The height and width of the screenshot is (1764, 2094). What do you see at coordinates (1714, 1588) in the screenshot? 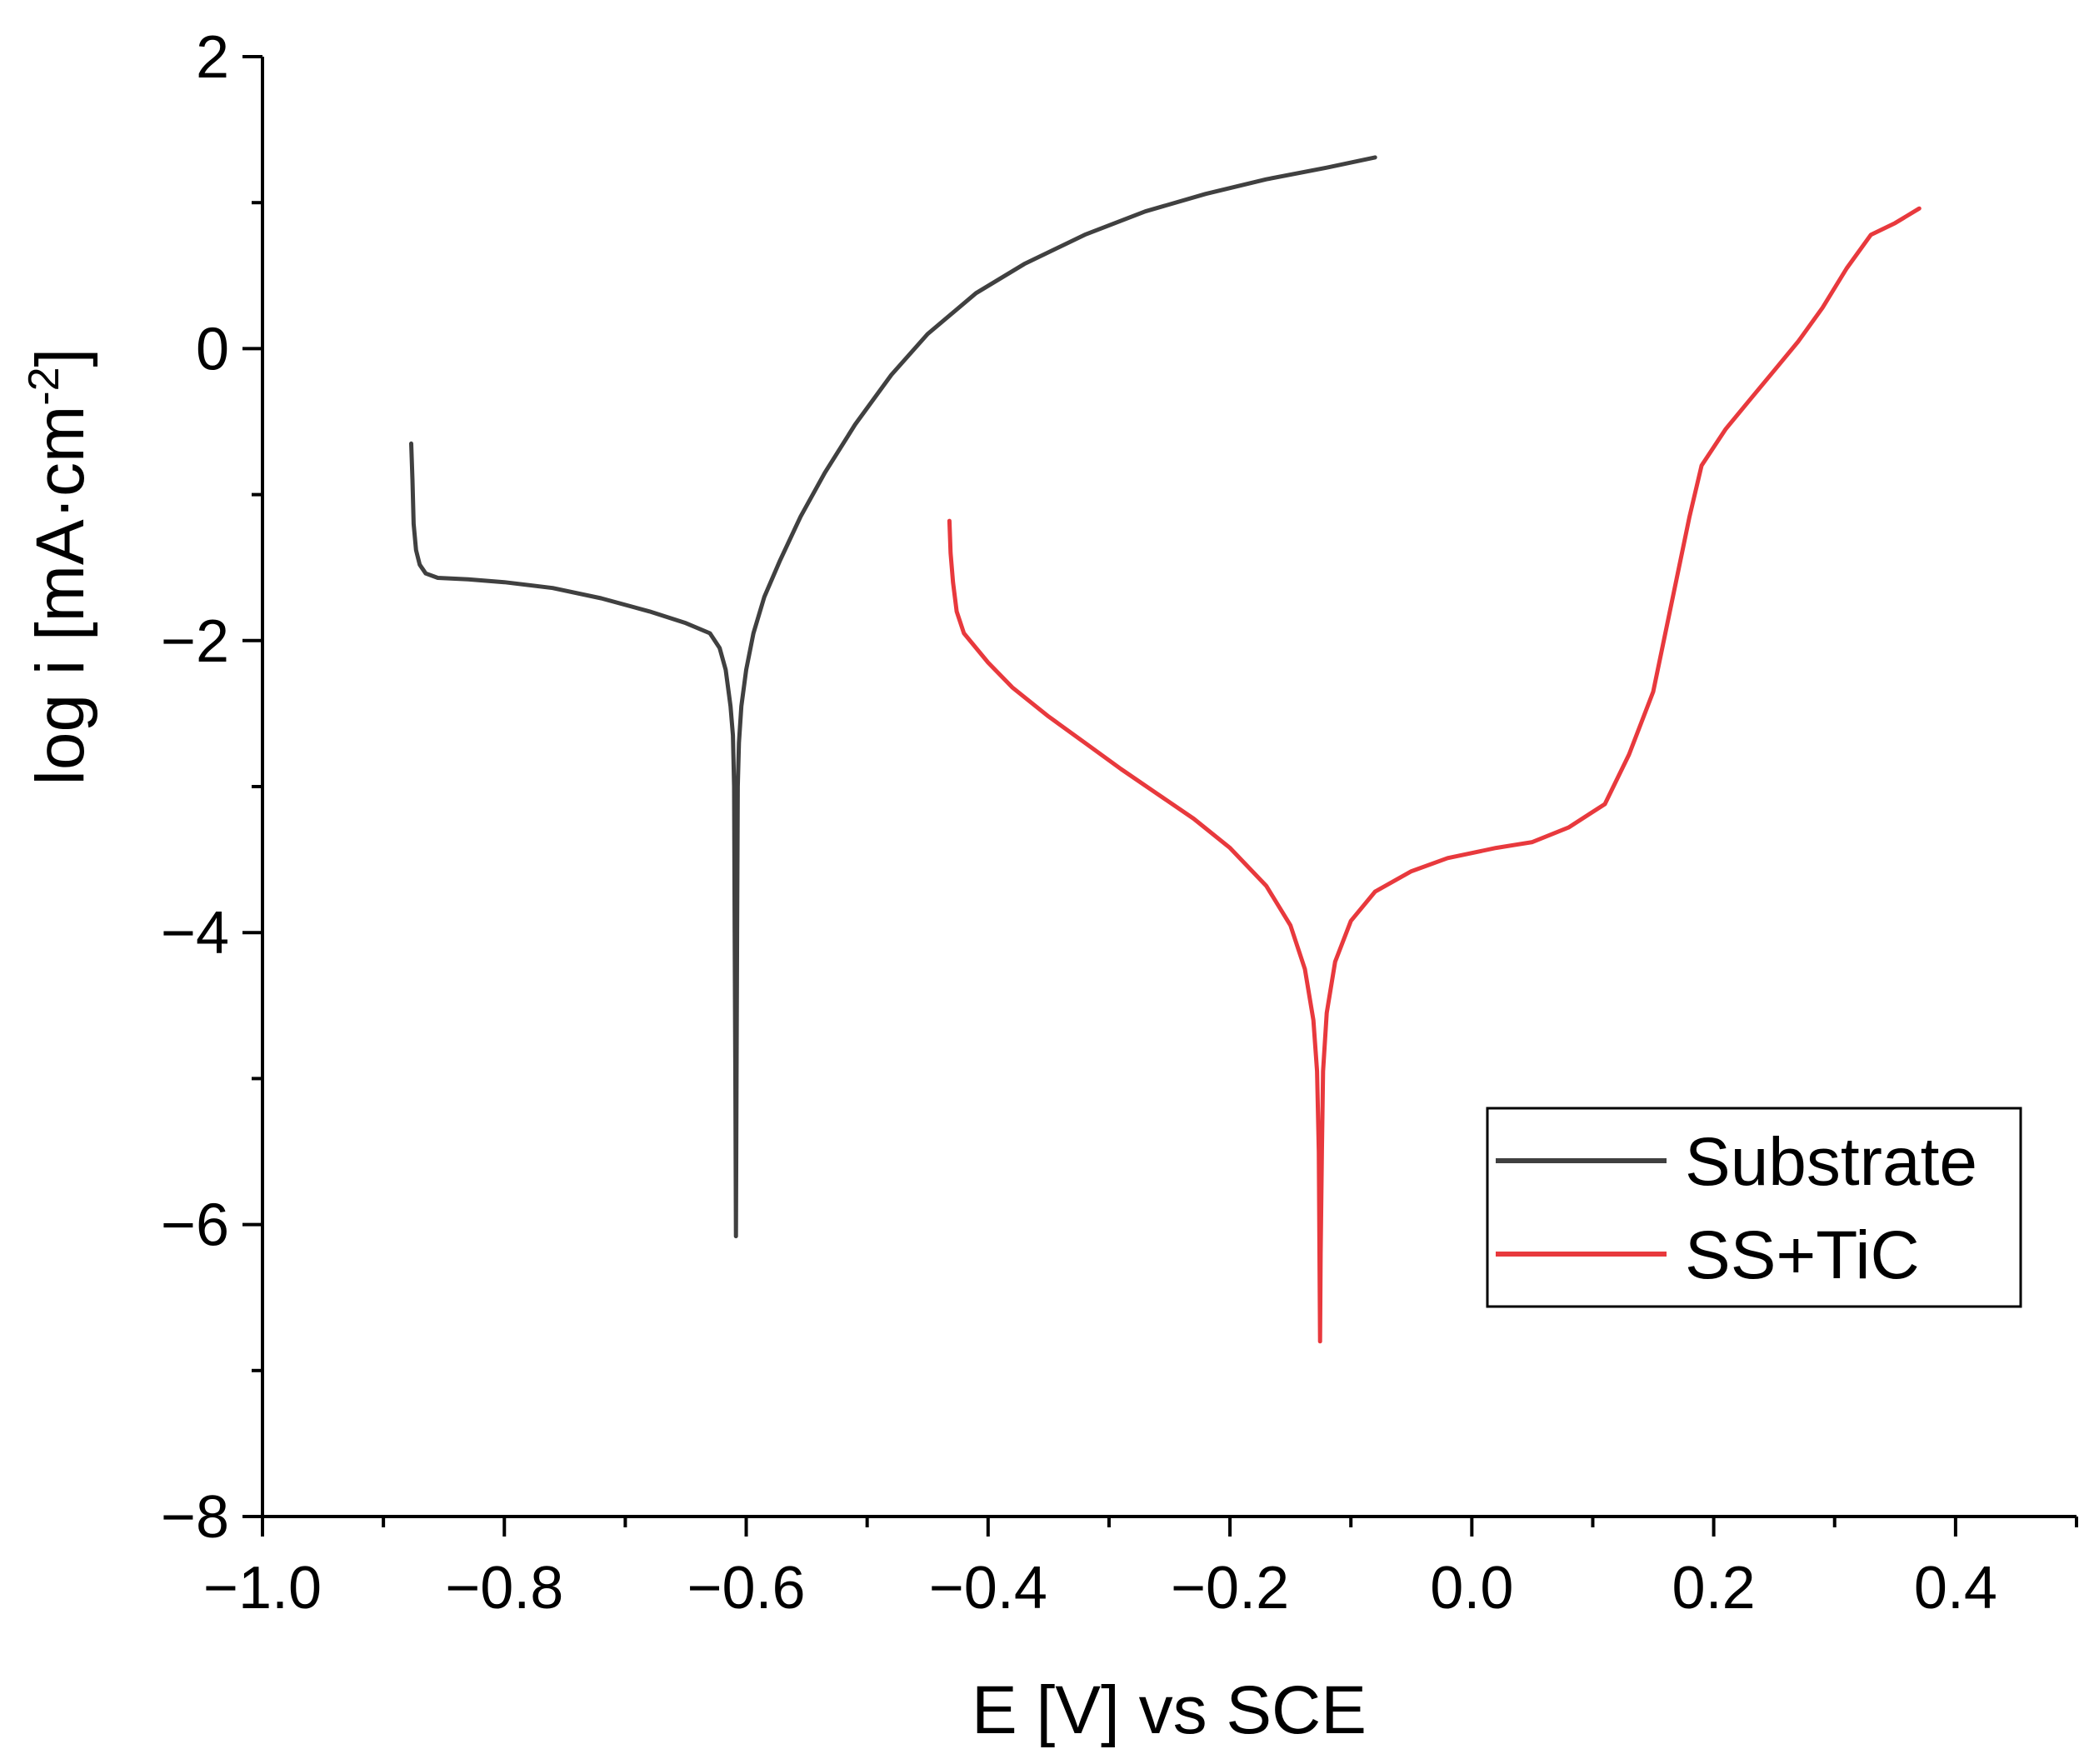
I see `x-tick-label: 0.2` at bounding box center [1714, 1588].